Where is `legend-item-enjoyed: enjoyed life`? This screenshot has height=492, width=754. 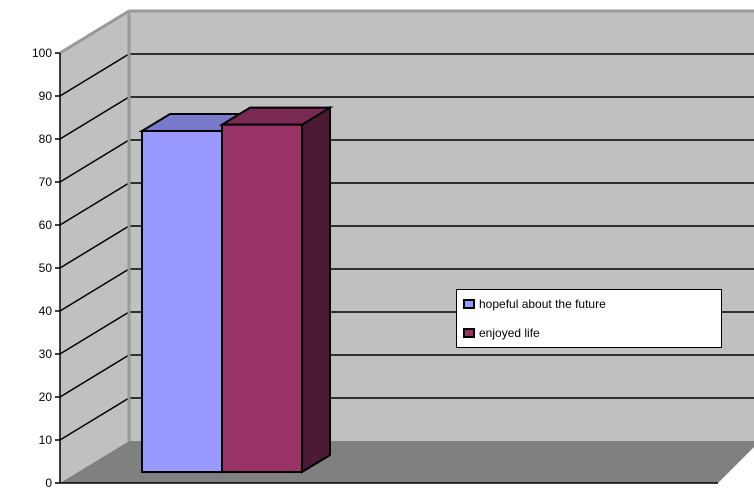
legend-item-enjoyed: enjoyed life is located at coordinates (501, 333).